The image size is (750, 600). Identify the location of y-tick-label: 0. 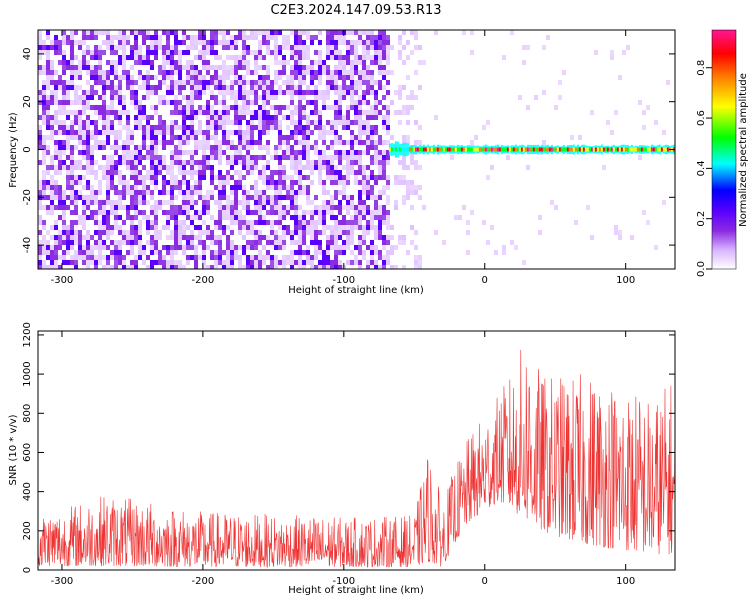
(27, 570).